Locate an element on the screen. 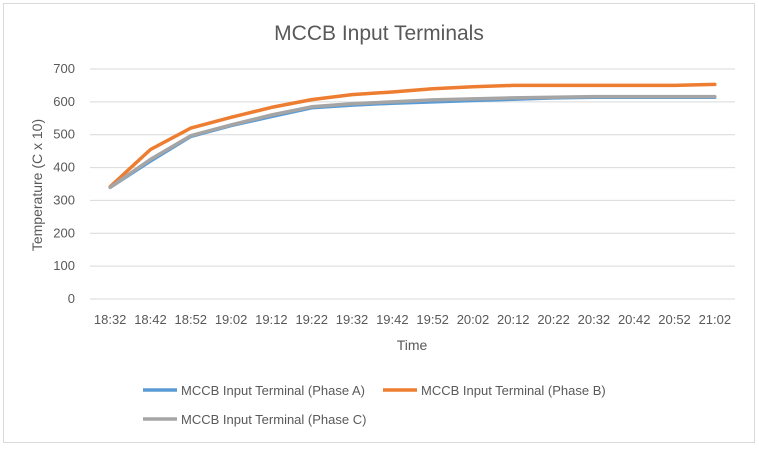  y-tick-label: 600 is located at coordinates (64, 101).